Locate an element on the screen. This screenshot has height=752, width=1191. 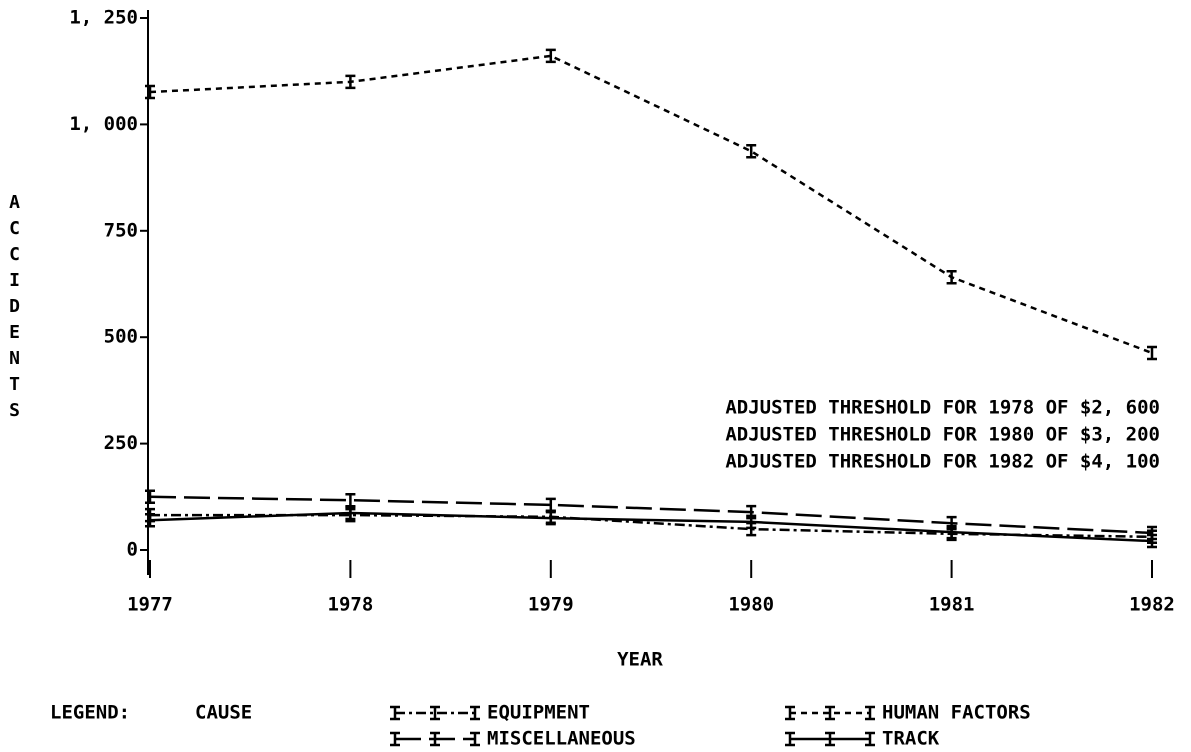
legend-label: EQUIPMENT is located at coordinates (538, 713).